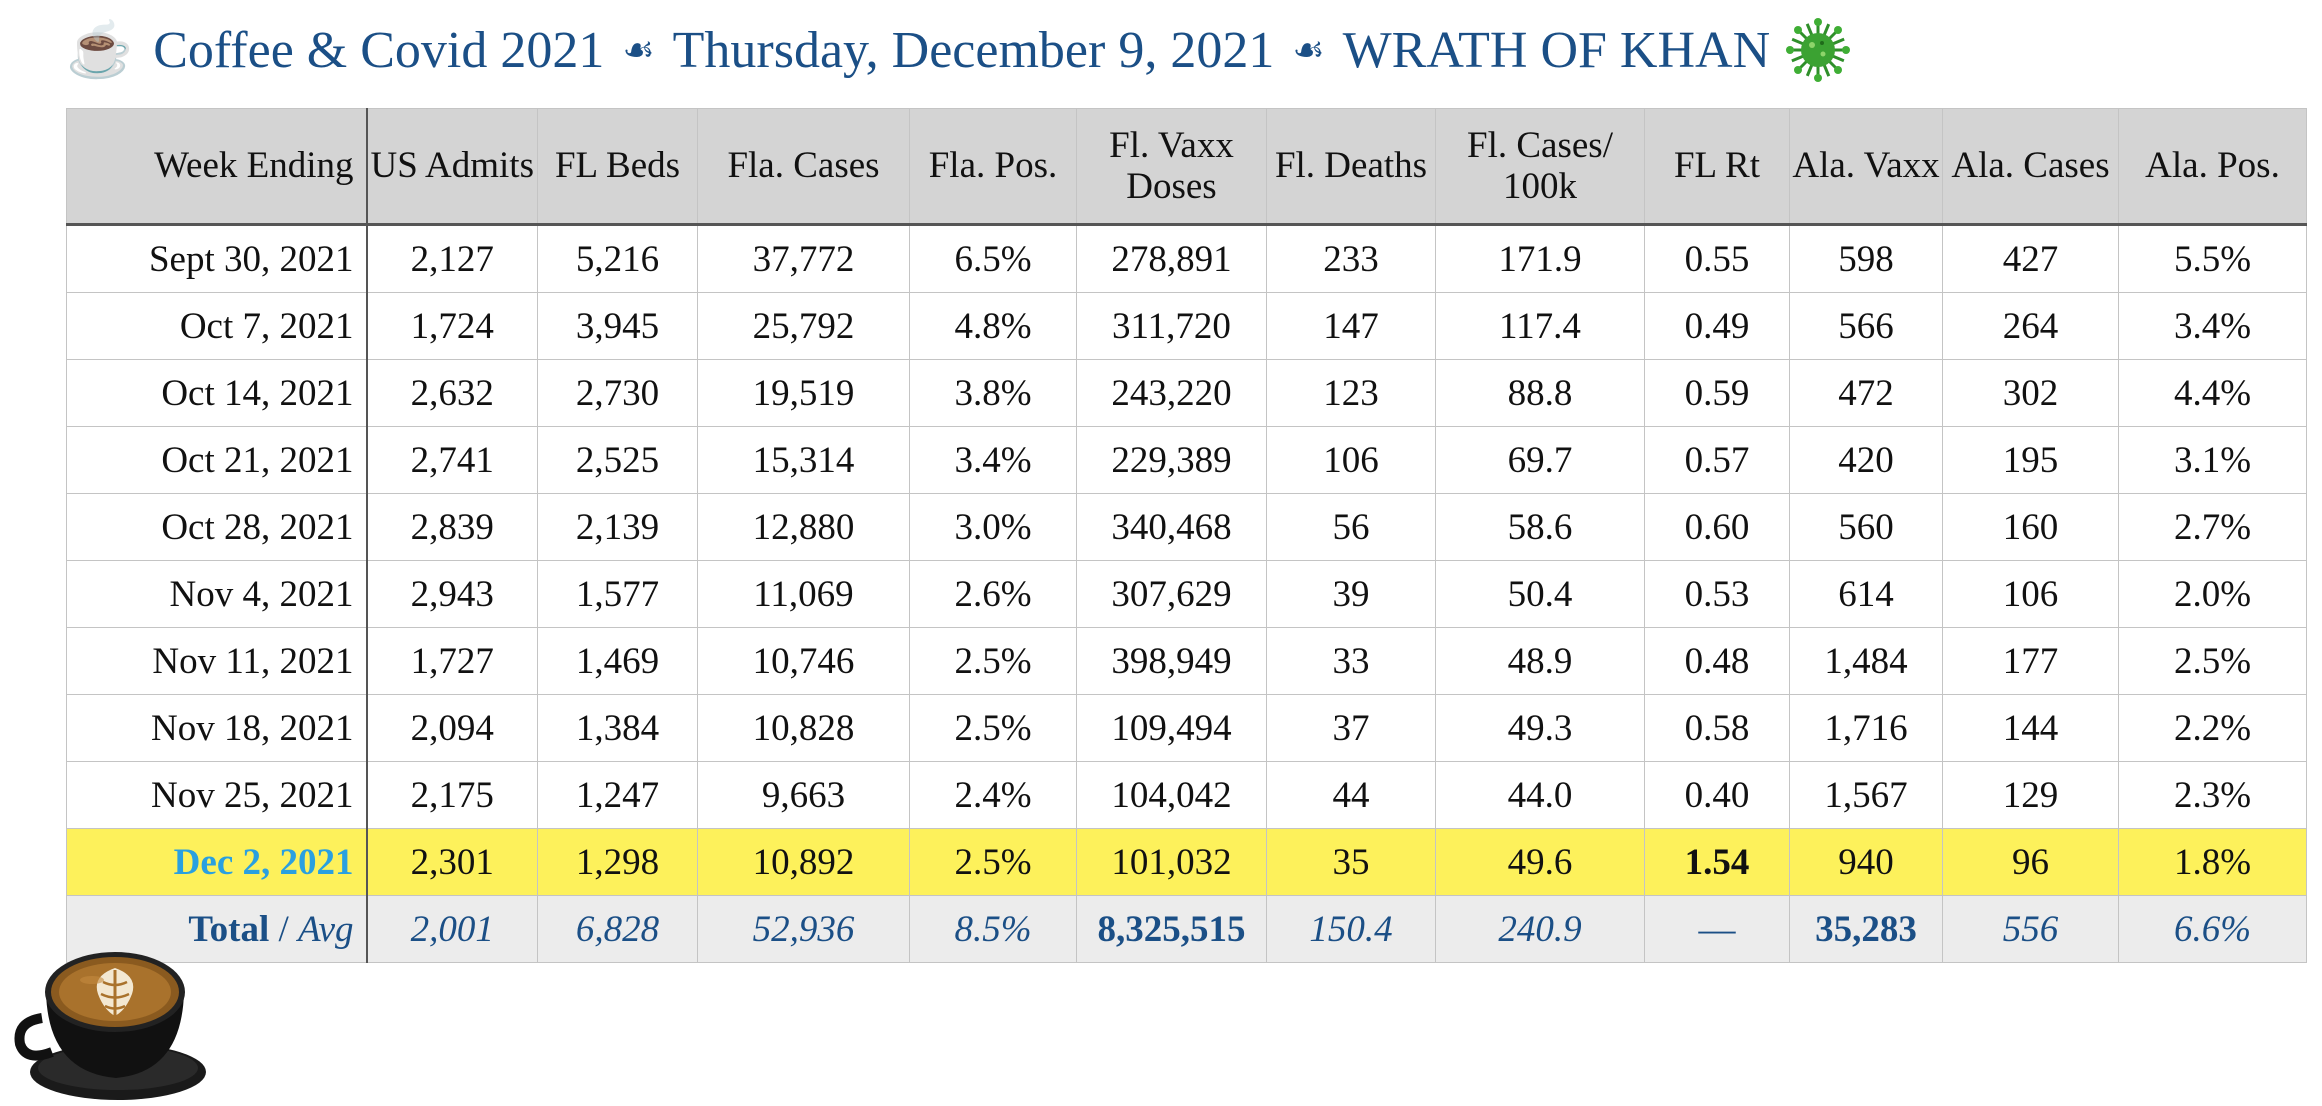 The height and width of the screenshot is (1106, 2322). What do you see at coordinates (1351, 258) in the screenshot?
I see `table-cell: 233` at bounding box center [1351, 258].